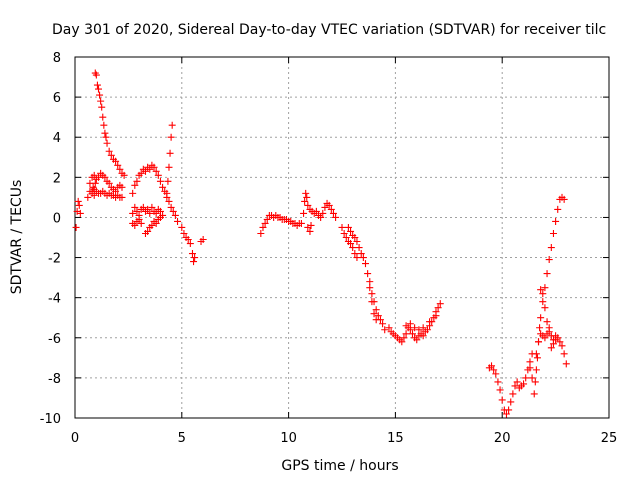 The width and height of the screenshot is (640, 480). What do you see at coordinates (17, 237) in the screenshot?
I see `y-axis-label: SDTVAR / TECUs` at bounding box center [17, 237].